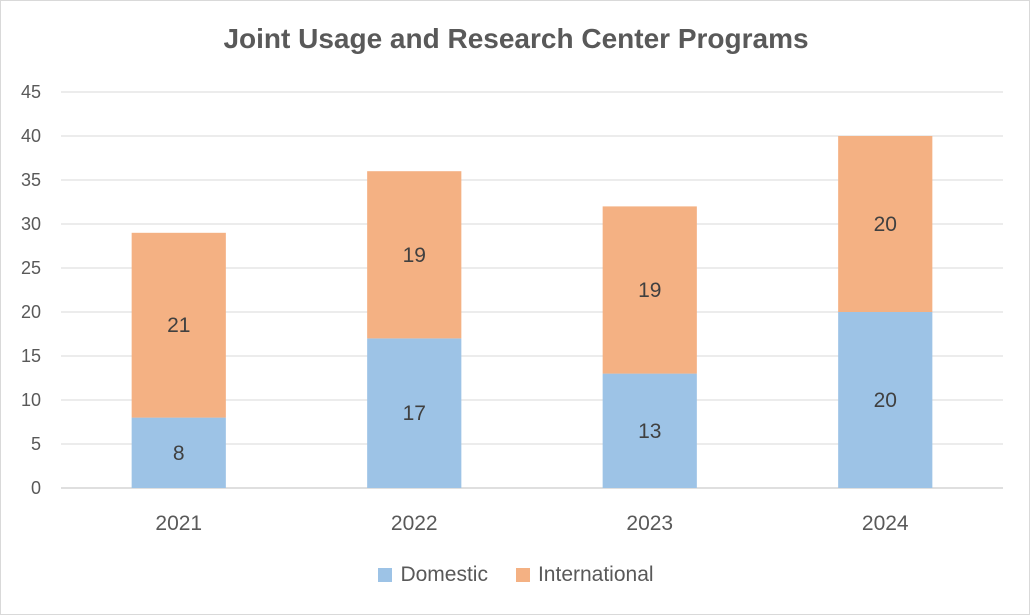  What do you see at coordinates (31, 290) in the screenshot?
I see `y-axis-tick-labels: 0 5 10 15 20 25 30 35 40 45` at bounding box center [31, 290].